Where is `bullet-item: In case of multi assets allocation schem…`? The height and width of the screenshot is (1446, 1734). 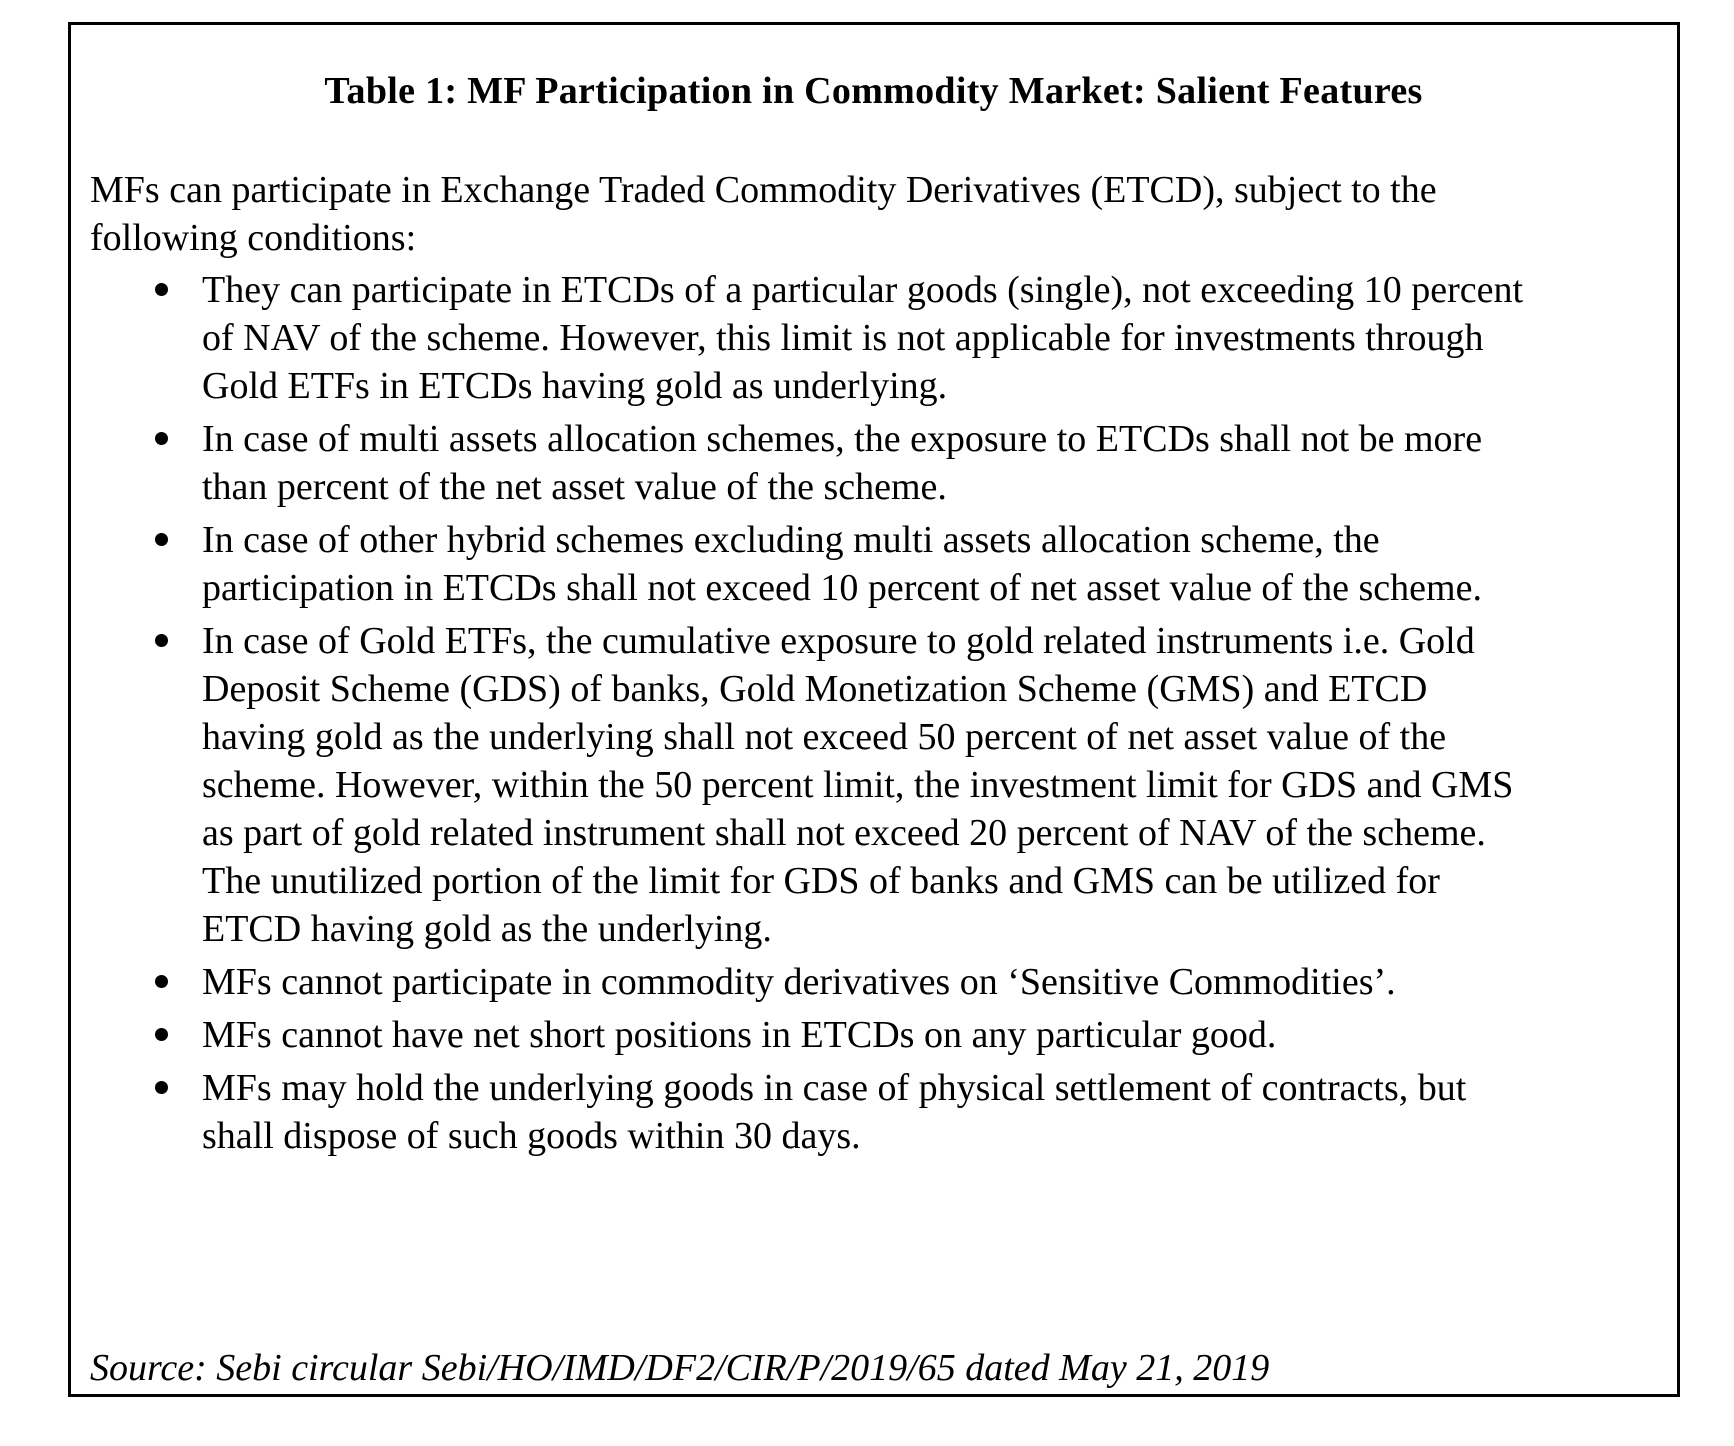
bullet-item: In case of multi assets allocation schem… is located at coordinates (906, 463).